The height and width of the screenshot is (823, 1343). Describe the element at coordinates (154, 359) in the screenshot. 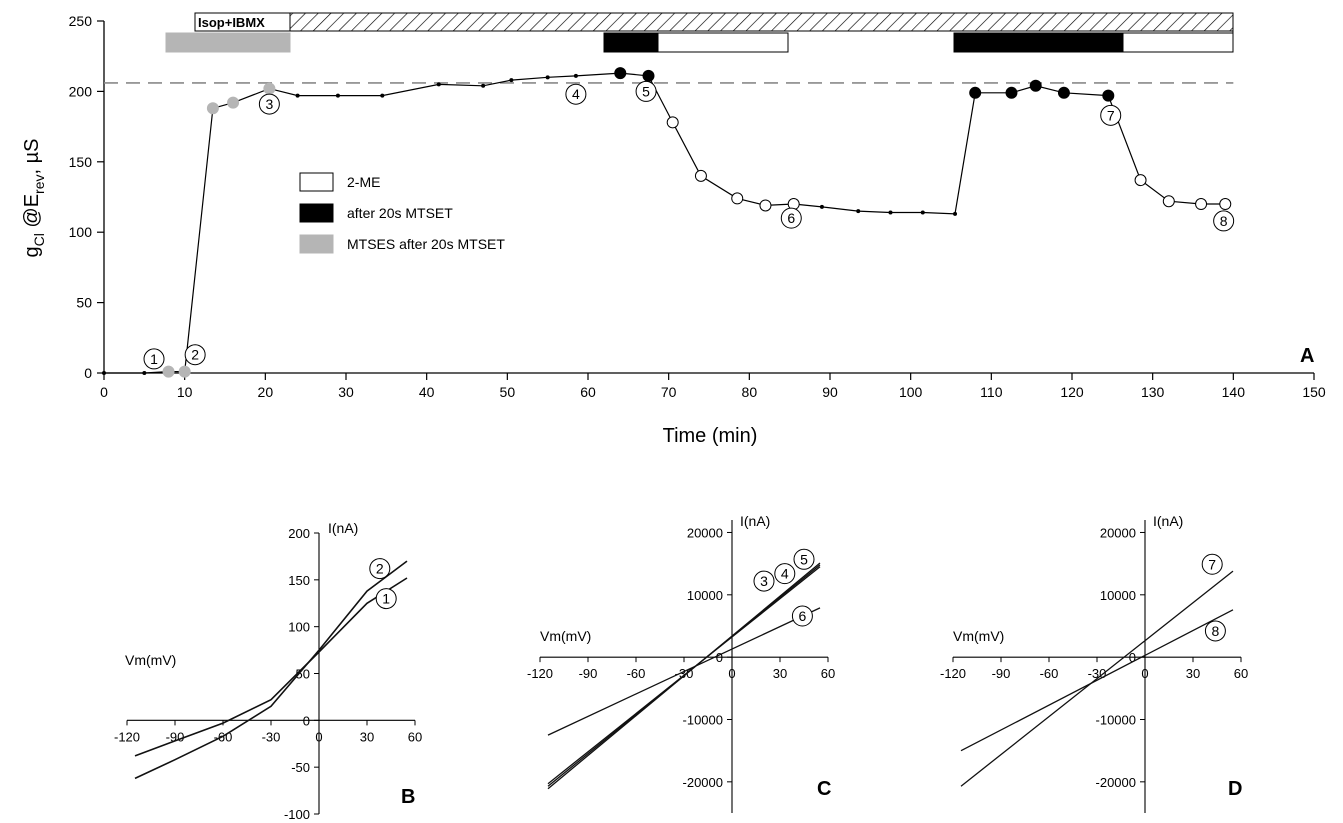

I see `panel-a-annotation-label: 1` at that location.